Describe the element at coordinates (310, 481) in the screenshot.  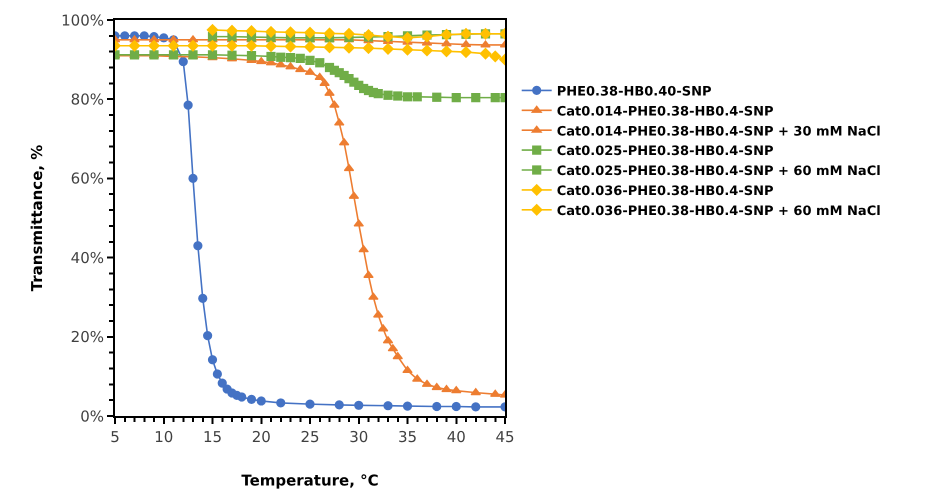
I see `x-axis-title: Temperature, °C` at that location.